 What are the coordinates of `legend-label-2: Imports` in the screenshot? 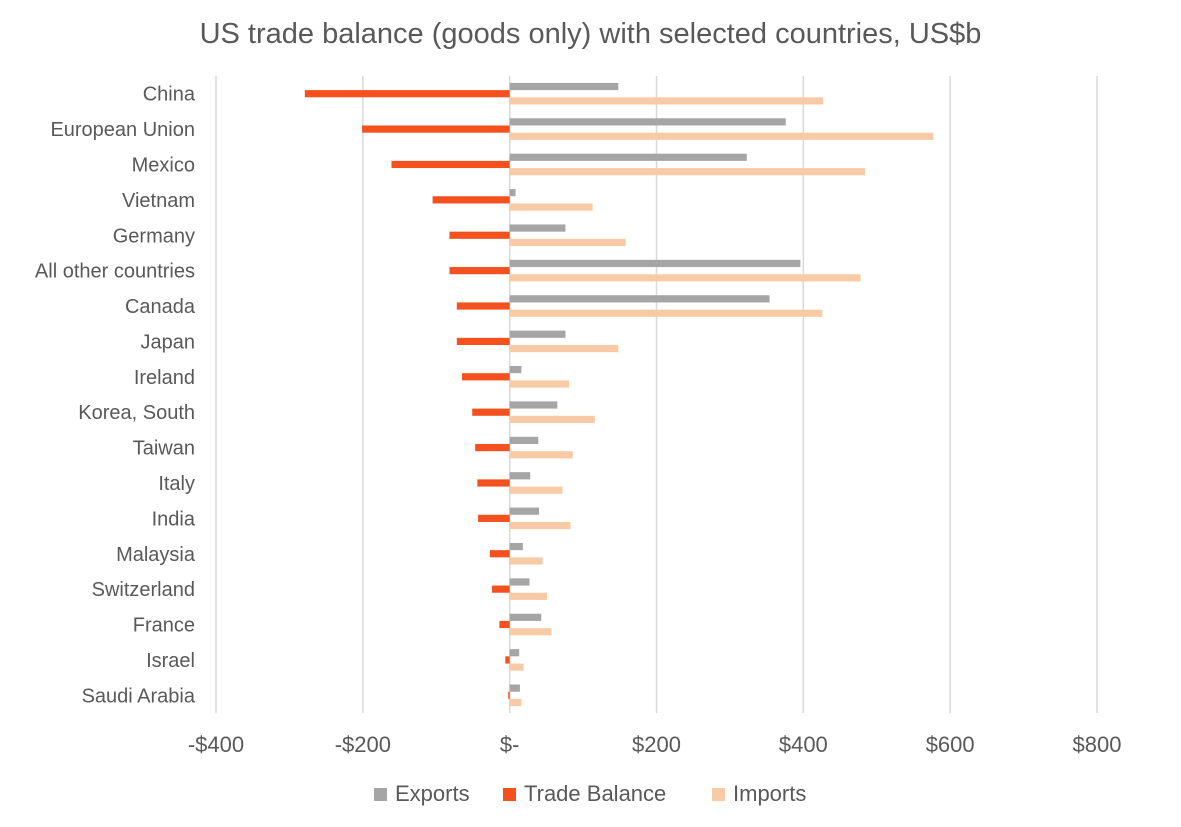 It's located at (769, 793).